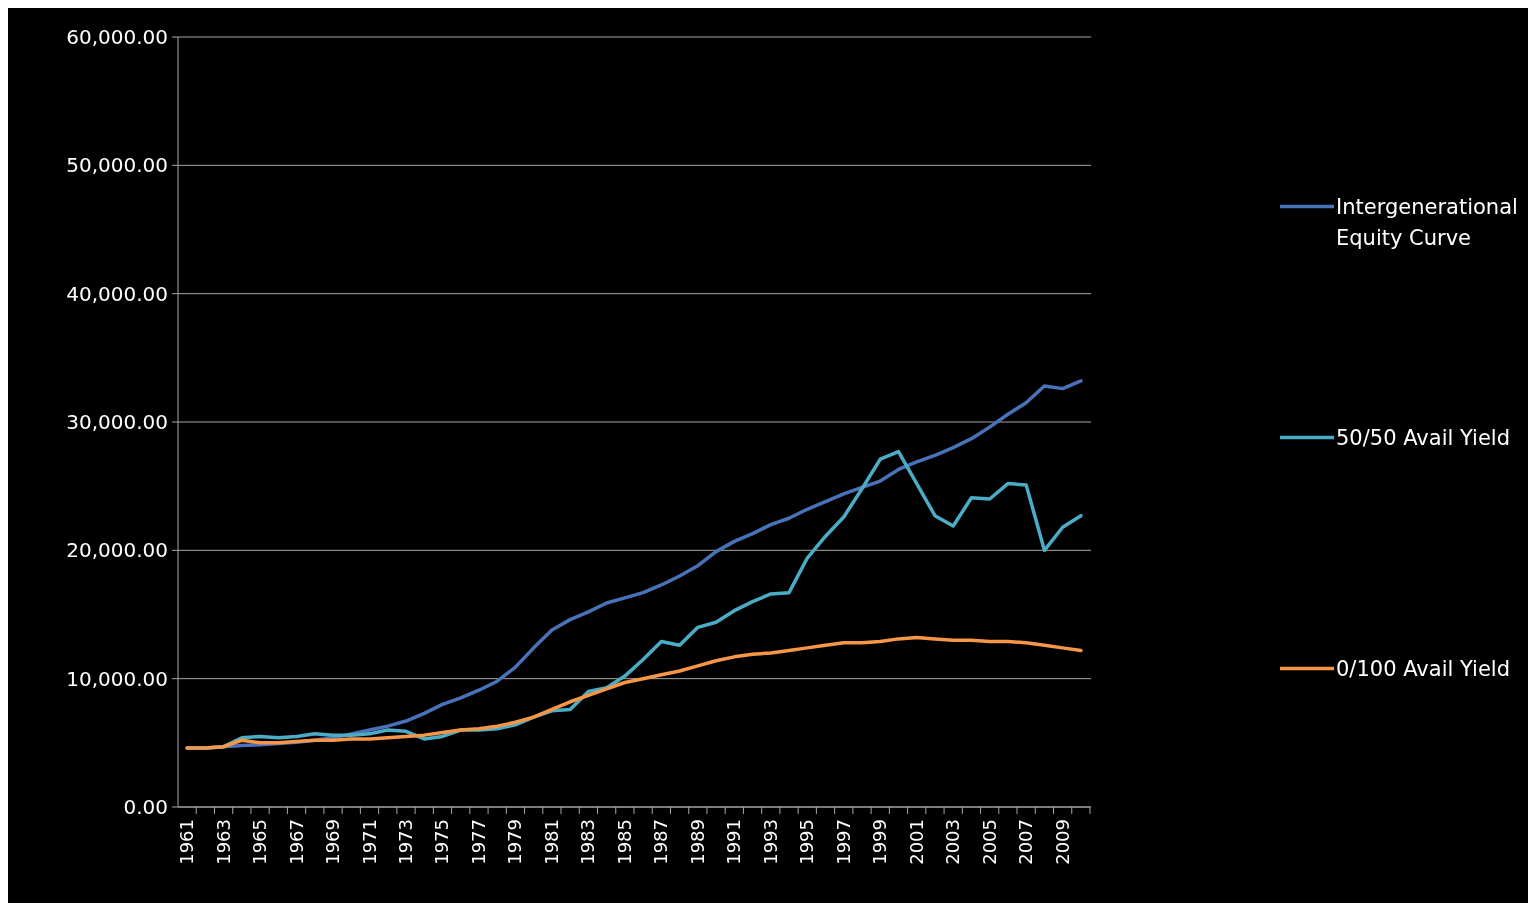 This screenshot has width=1538, height=911. I want to click on x-tick-label: 1977, so click(478, 842).